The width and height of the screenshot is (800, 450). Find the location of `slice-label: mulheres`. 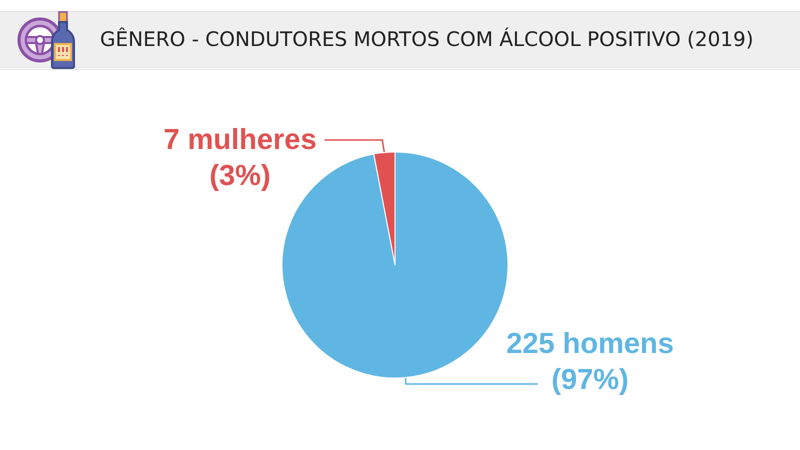

slice-label: mulheres is located at coordinates (252, 140).